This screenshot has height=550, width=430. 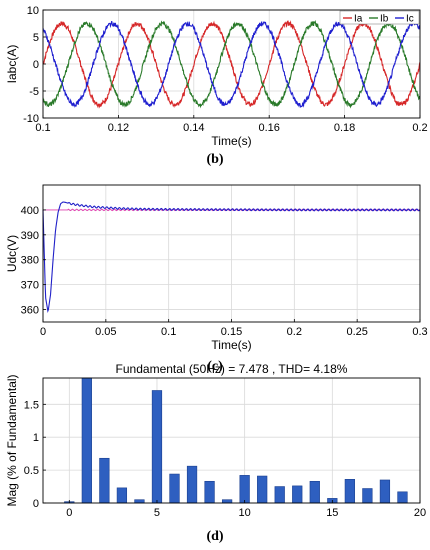 What do you see at coordinates (157, 513) in the screenshot?
I see `x-tick-label: 5` at bounding box center [157, 513].